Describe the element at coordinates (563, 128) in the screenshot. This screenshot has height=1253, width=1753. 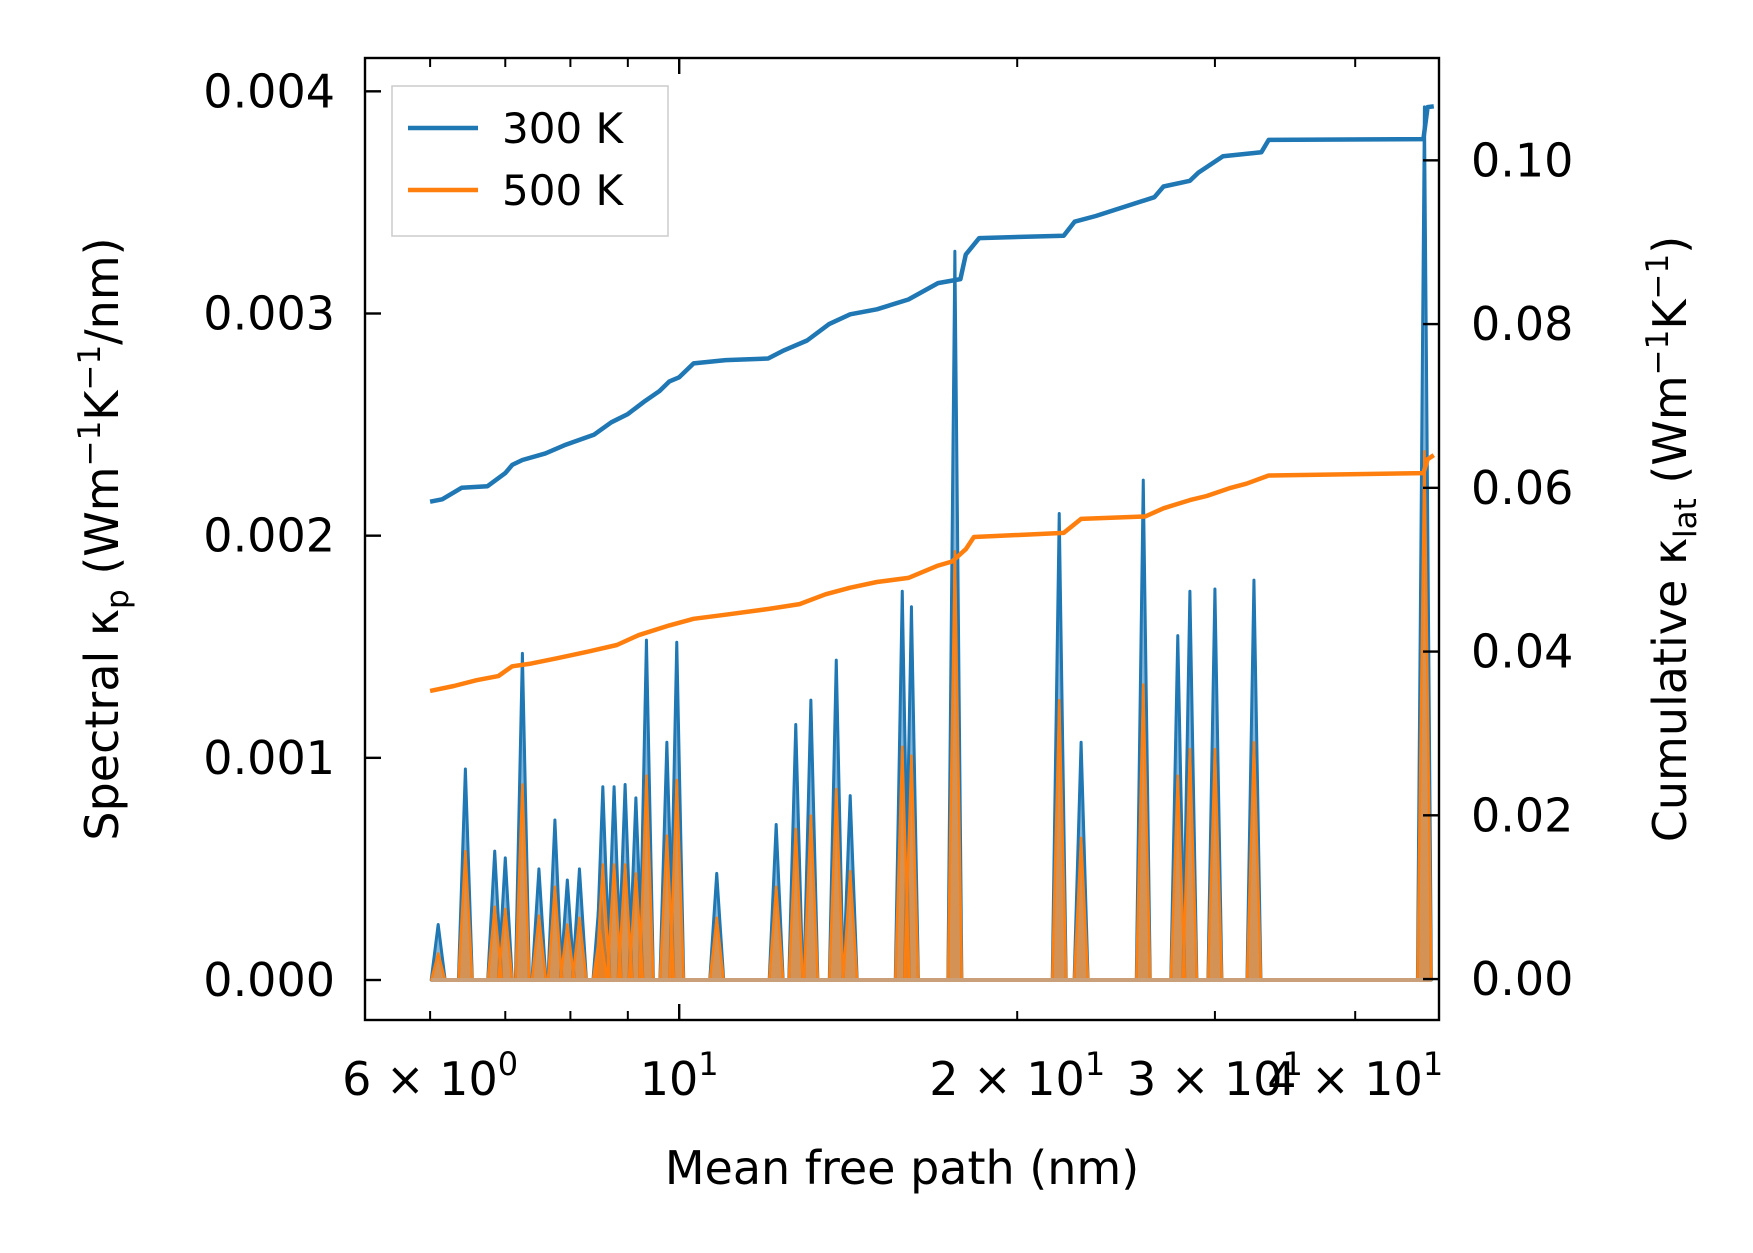
I see `legend-label-300k: 300 K` at that location.